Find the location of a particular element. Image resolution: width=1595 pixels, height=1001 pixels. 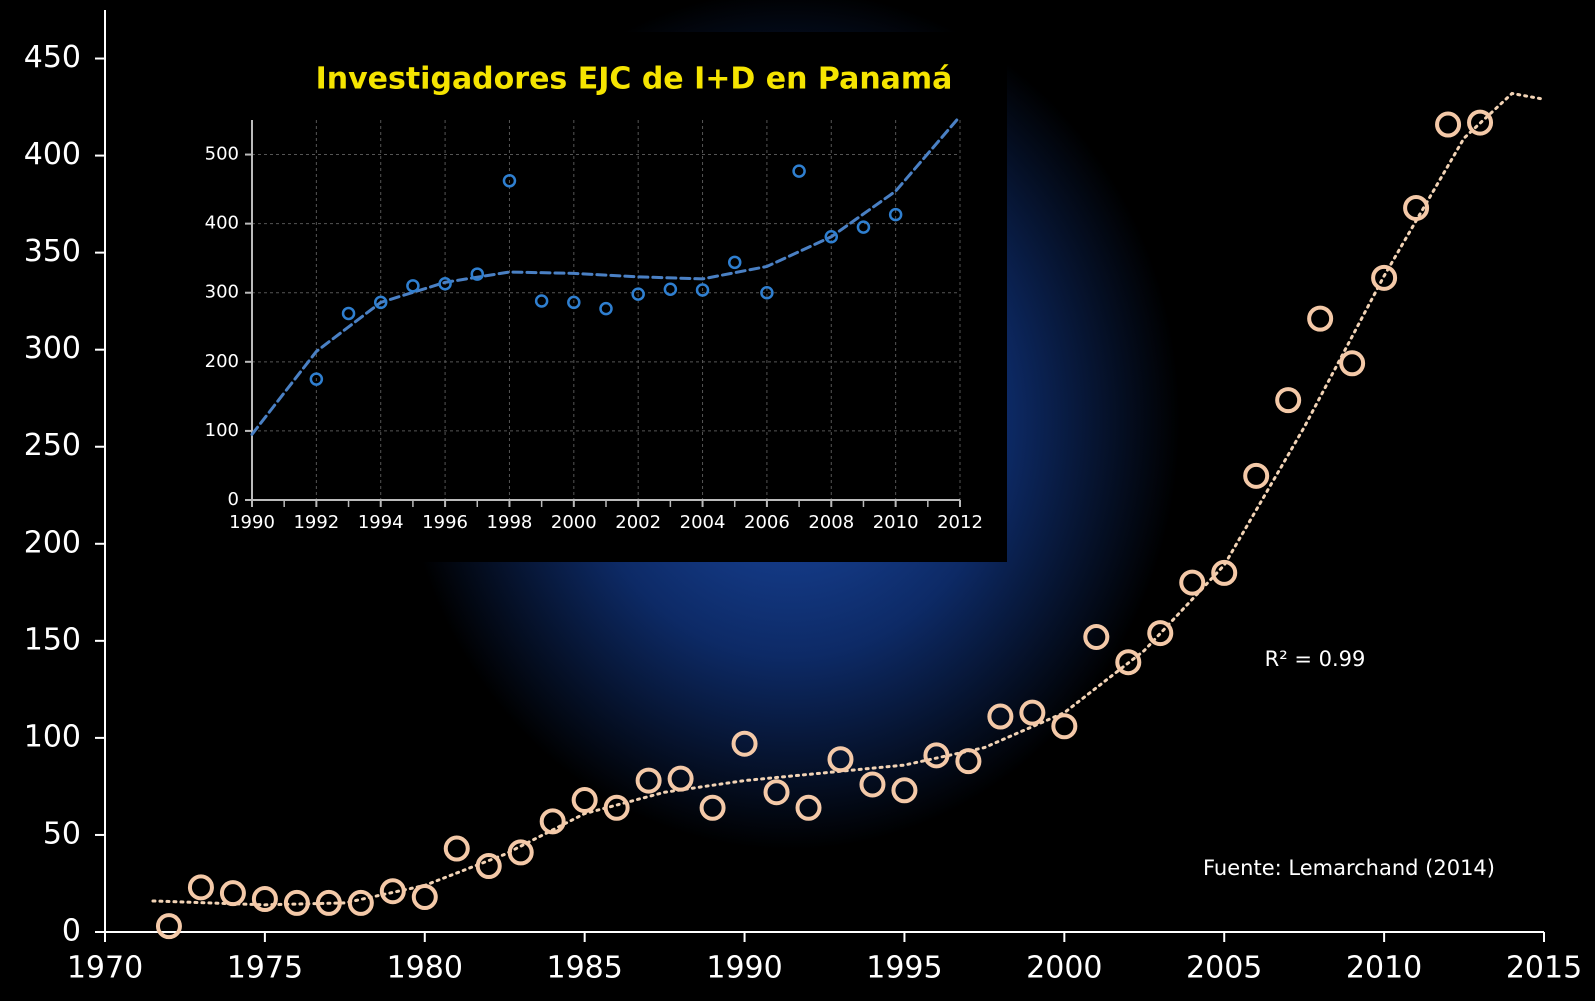

x-tick-label: 1992 is located at coordinates (316, 522).